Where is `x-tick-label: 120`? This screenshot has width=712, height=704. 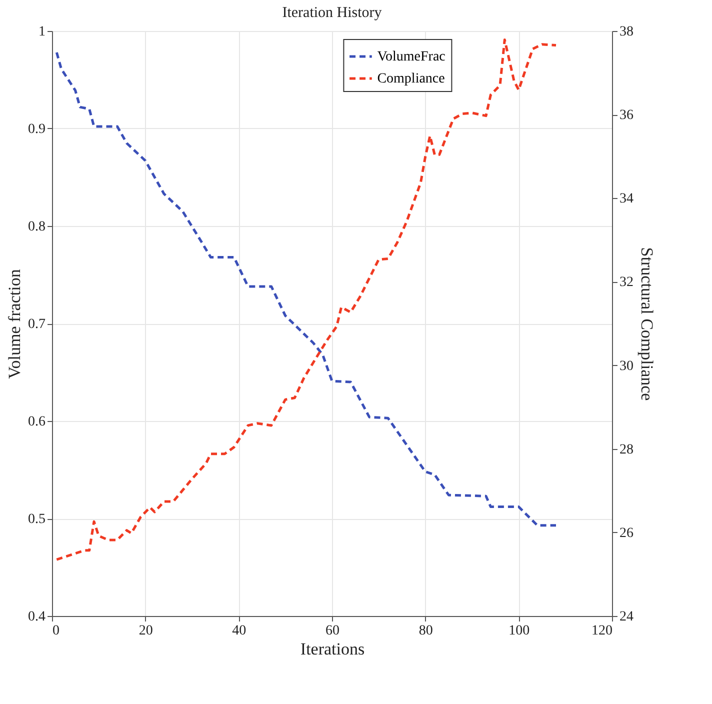
x-tick-label: 120 is located at coordinates (602, 631).